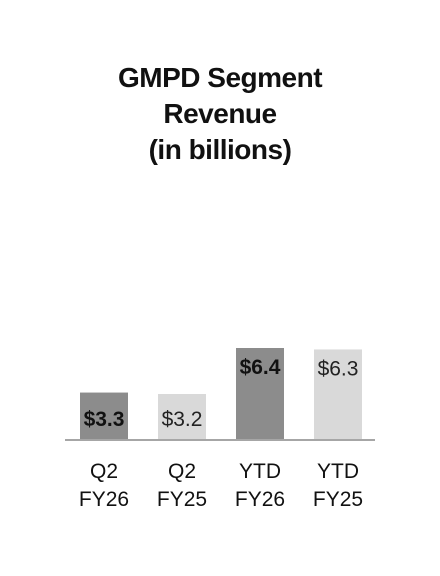 This screenshot has height=576, width=440. What do you see at coordinates (182, 419) in the screenshot?
I see `data-label-1: $3.2` at bounding box center [182, 419].